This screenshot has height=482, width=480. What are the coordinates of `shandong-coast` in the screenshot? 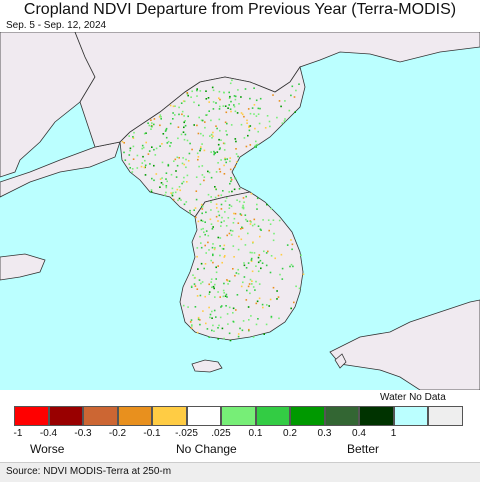 It's located at (23, 267).